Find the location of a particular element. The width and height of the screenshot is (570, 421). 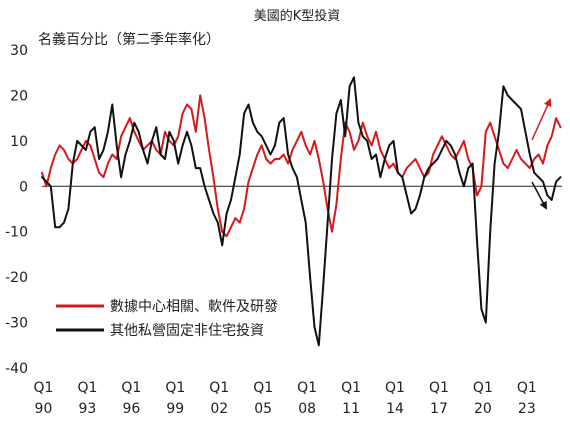

red-up-arrow is located at coordinates (541, 119).